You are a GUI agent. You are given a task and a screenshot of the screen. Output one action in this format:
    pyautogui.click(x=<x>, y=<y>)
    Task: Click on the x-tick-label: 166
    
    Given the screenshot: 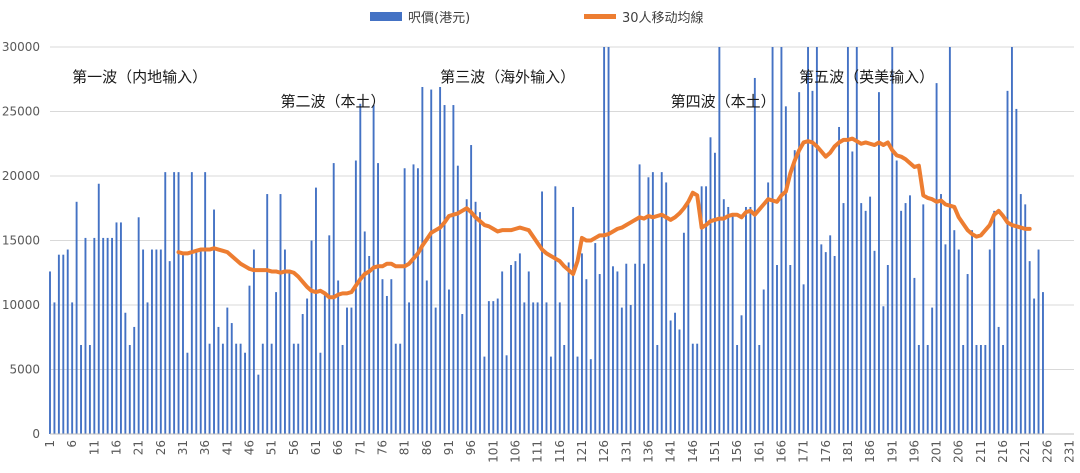 What is the action you would take?
    pyautogui.click(x=781, y=451)
    